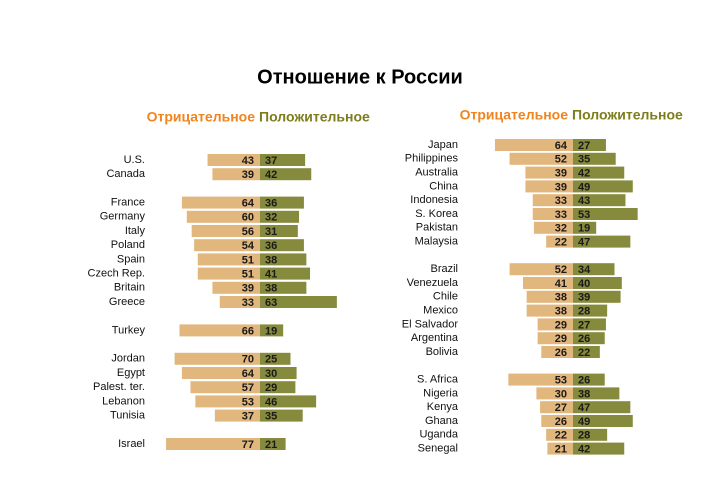 The width and height of the screenshot is (720, 485). I want to click on category-label: Italy, so click(135, 231).